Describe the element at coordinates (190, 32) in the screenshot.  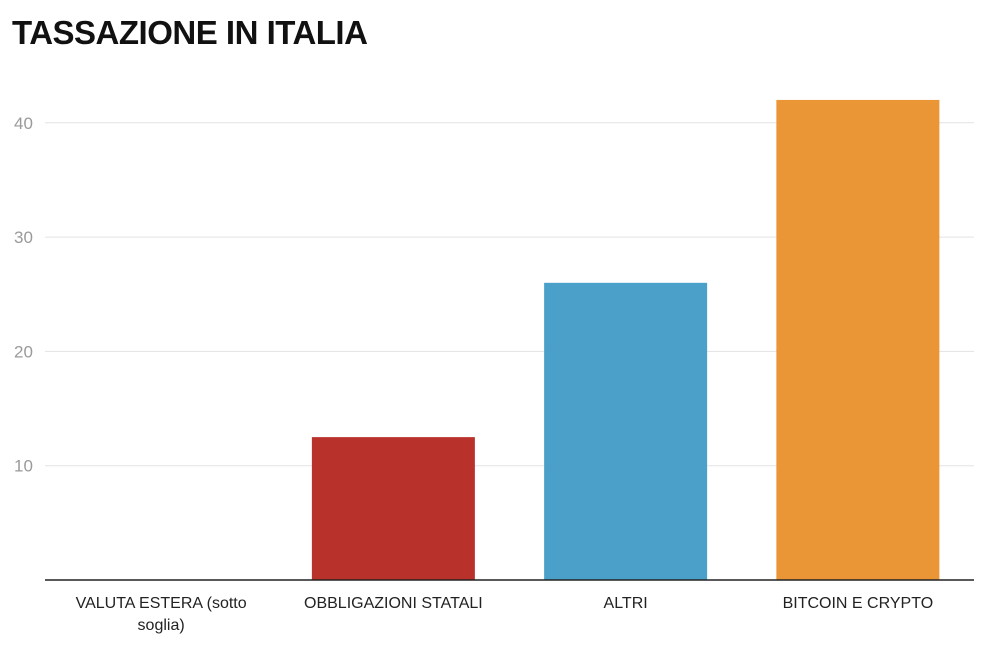
I see `chart-title: TASSAZIONE IN ITALIA` at that location.